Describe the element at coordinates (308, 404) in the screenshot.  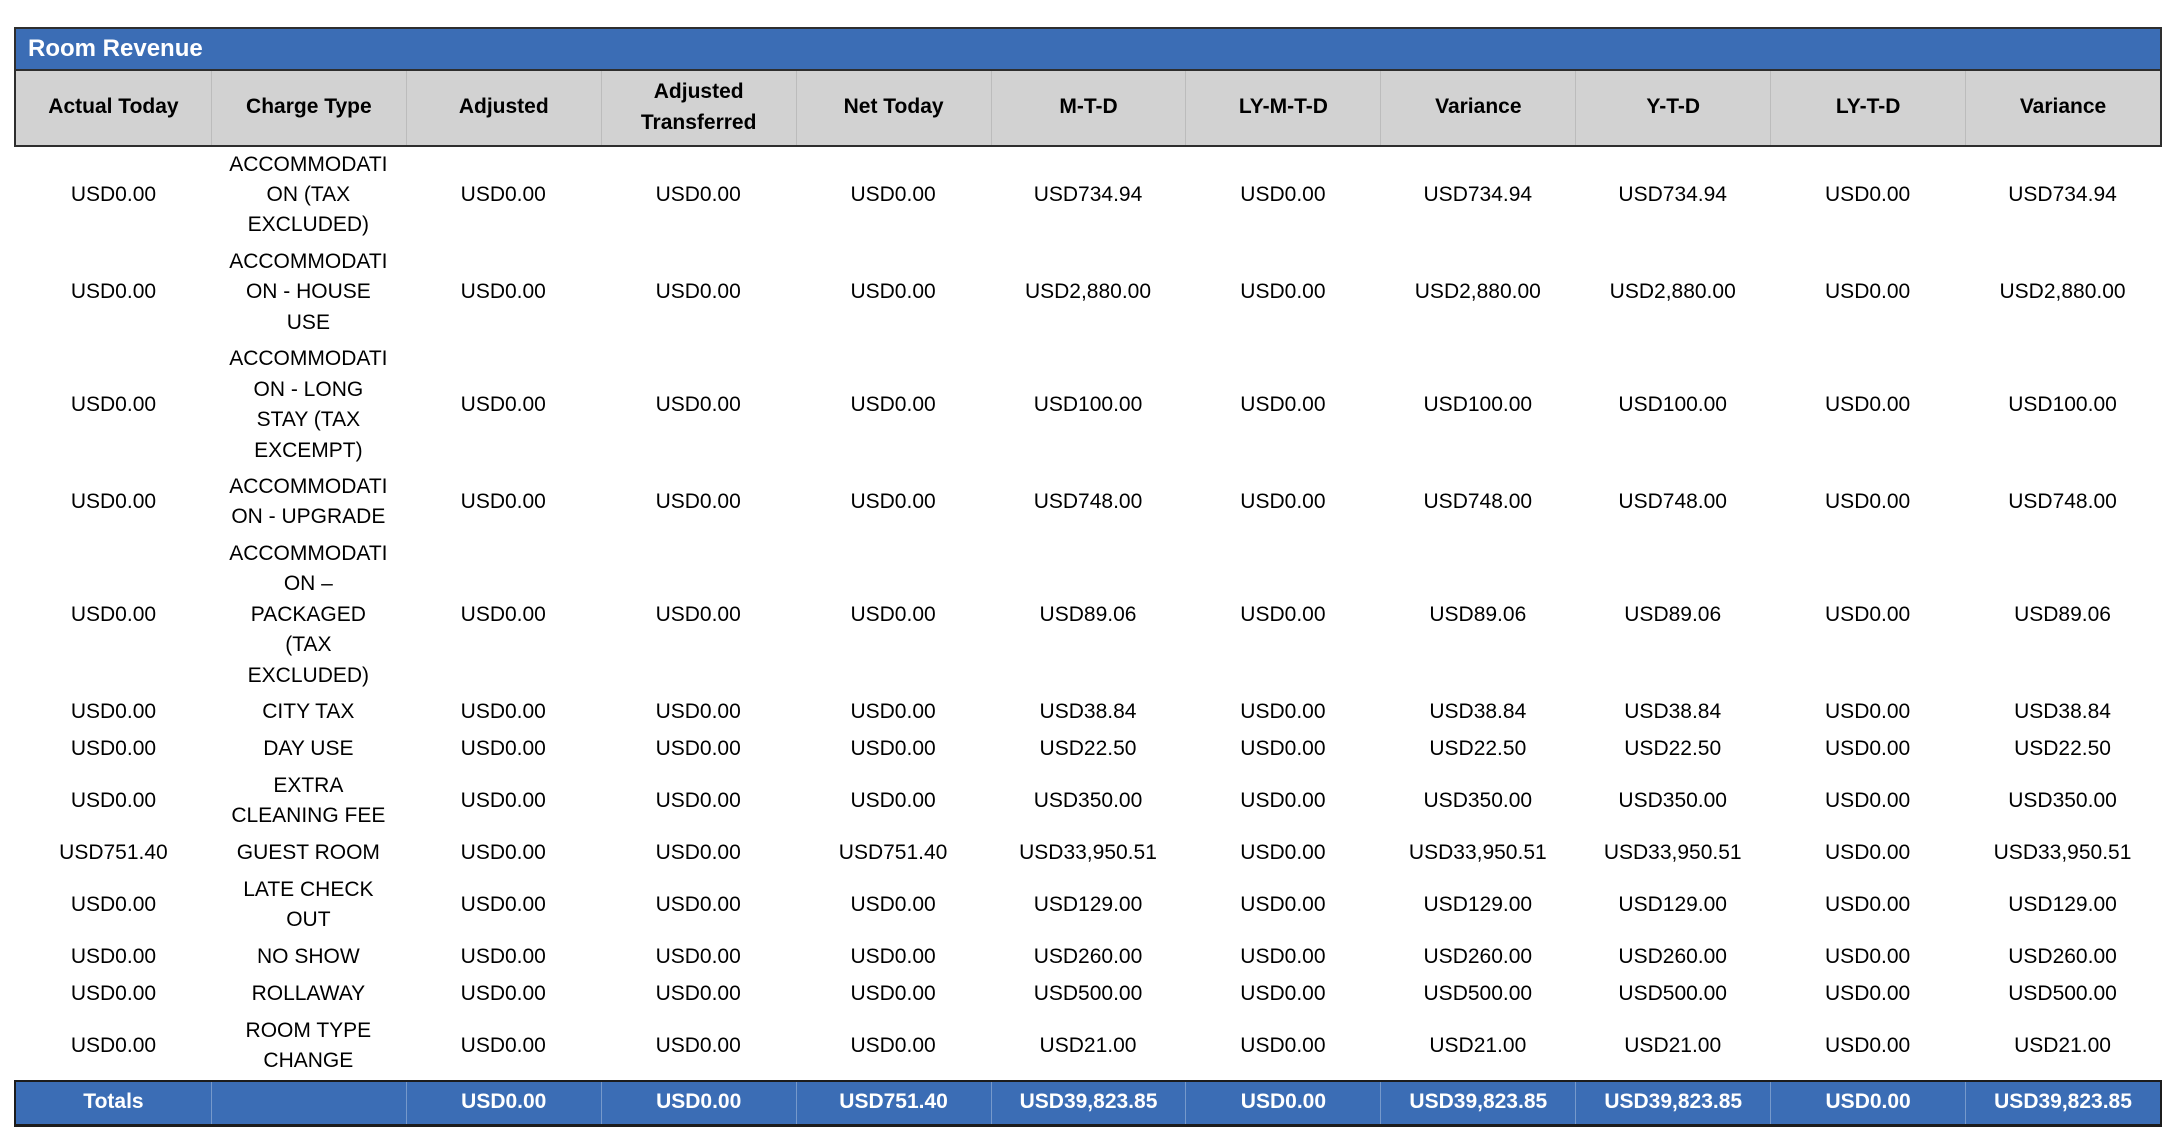
I see `charge-type-cell: ACCOMMODATION - LONG STAY (TAX EXCEMPT)` at that location.